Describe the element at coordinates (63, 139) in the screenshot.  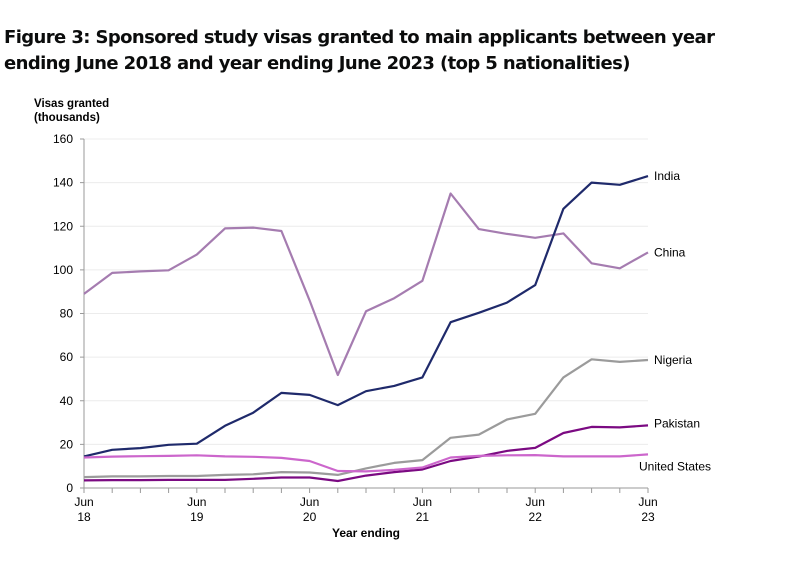
I see `y-tick-label: 160` at that location.